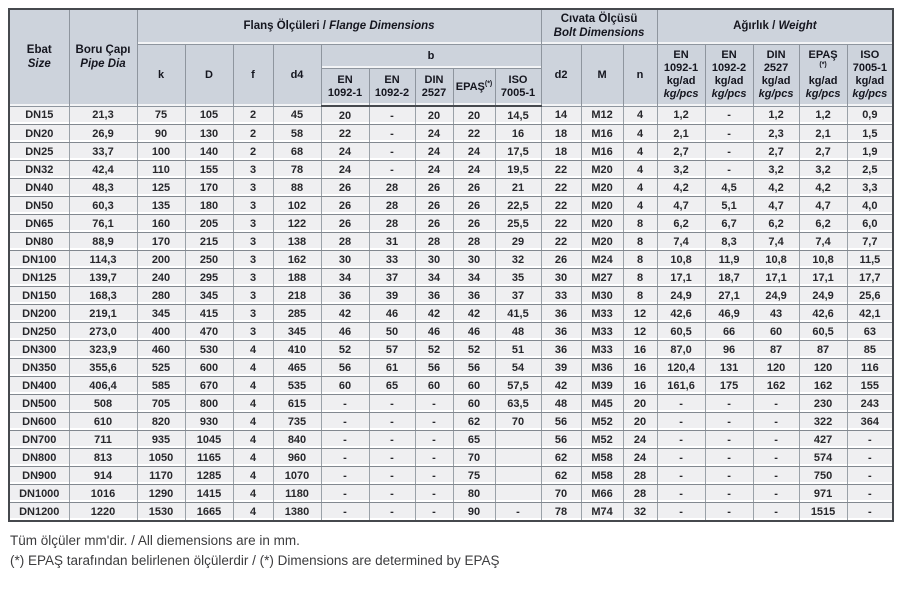  Describe the element at coordinates (434, 313) in the screenshot. I see `cell-b-din2527: 42` at that location.